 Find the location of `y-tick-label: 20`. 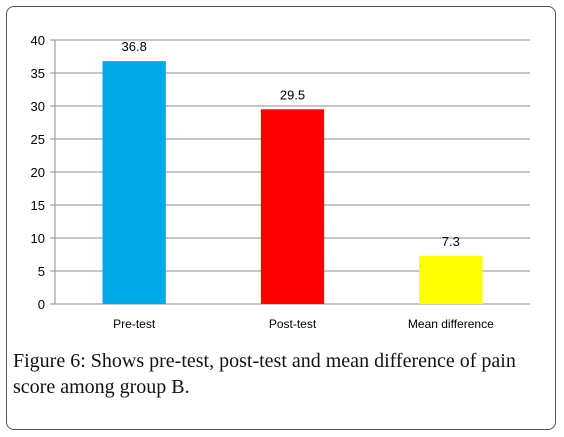

y-tick-label: 20 is located at coordinates (38, 172).